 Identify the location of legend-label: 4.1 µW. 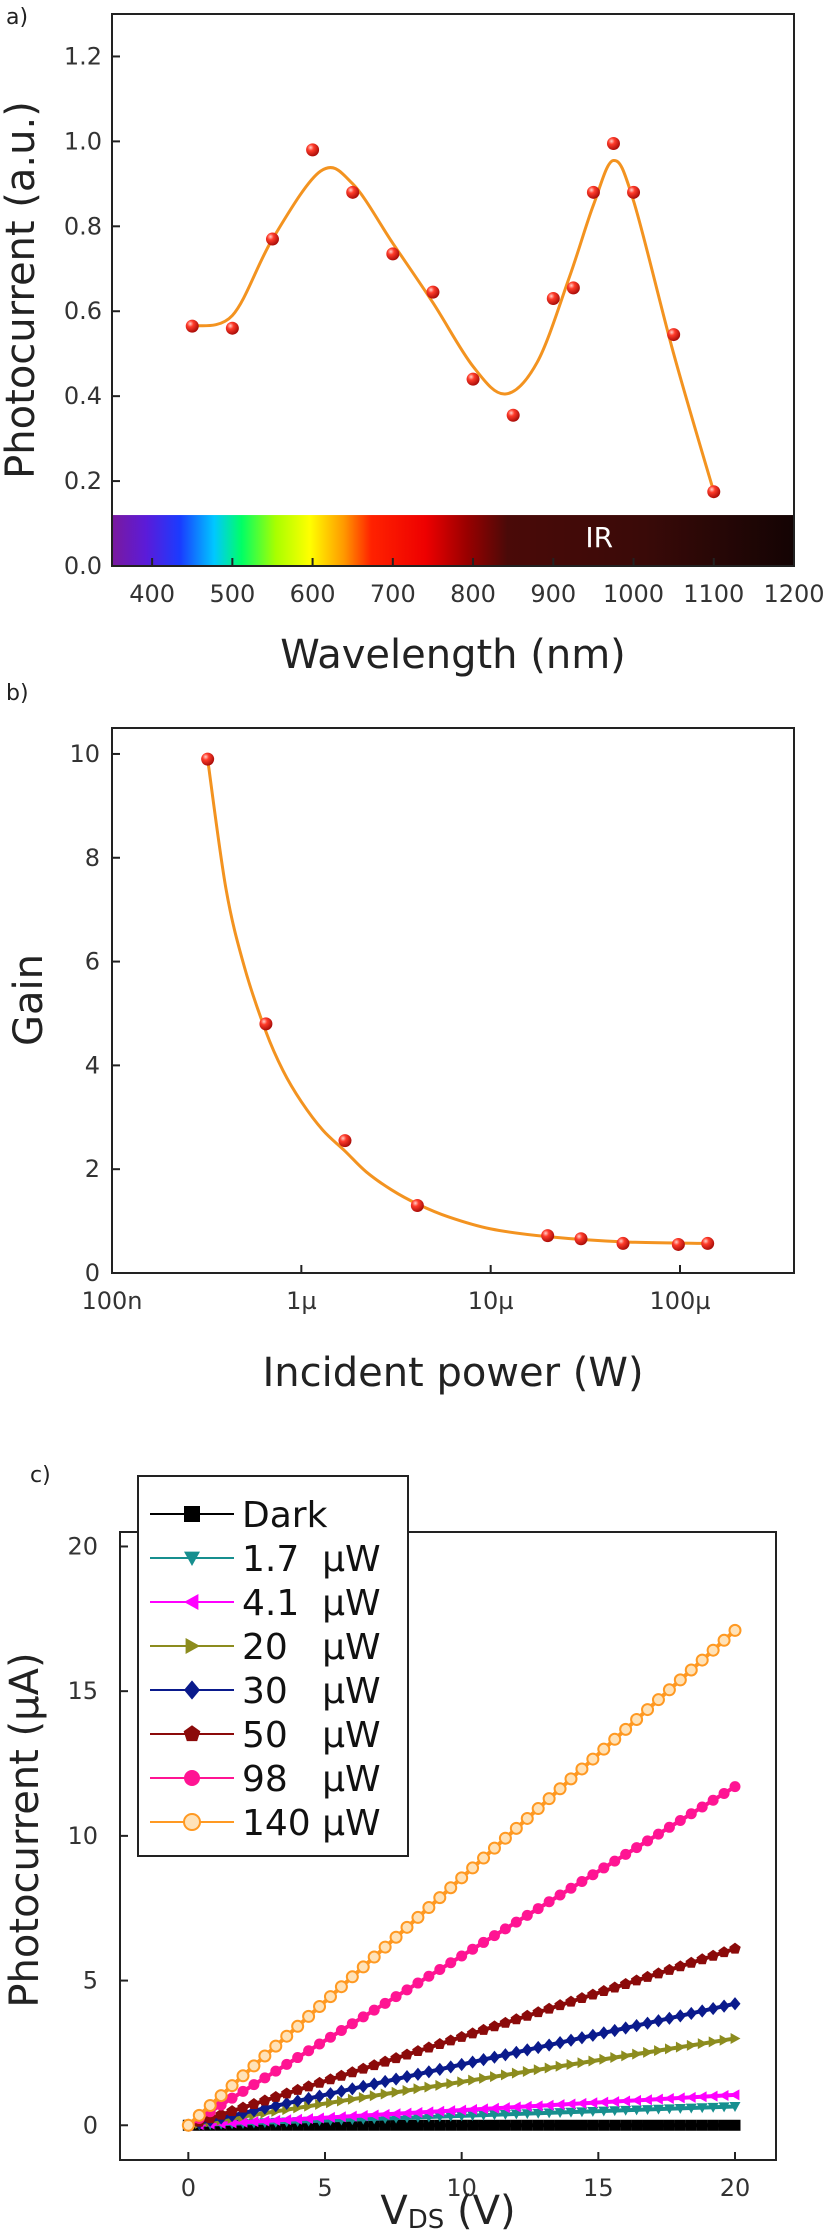
(311, 1603).